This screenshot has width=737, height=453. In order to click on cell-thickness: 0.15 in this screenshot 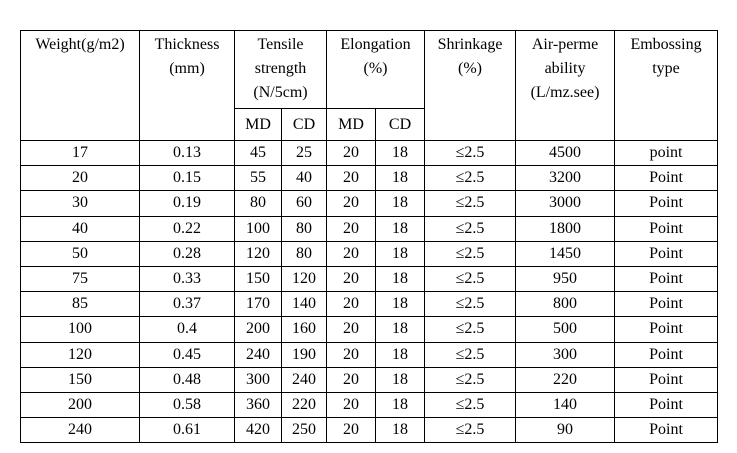, I will do `click(187, 178)`.